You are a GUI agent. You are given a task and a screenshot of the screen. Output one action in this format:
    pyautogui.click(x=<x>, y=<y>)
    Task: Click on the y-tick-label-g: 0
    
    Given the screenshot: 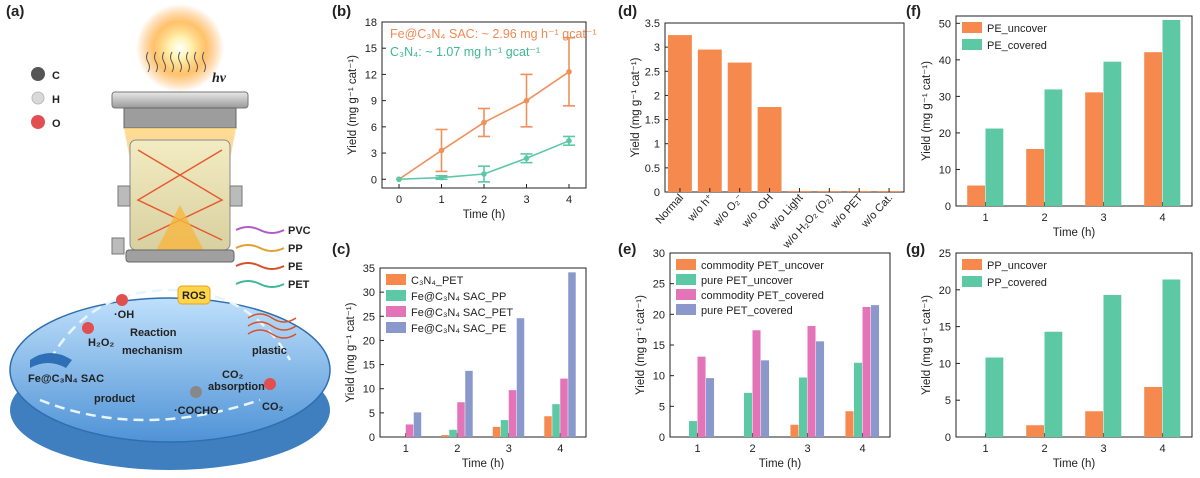 What is the action you would take?
    pyautogui.click(x=948, y=438)
    